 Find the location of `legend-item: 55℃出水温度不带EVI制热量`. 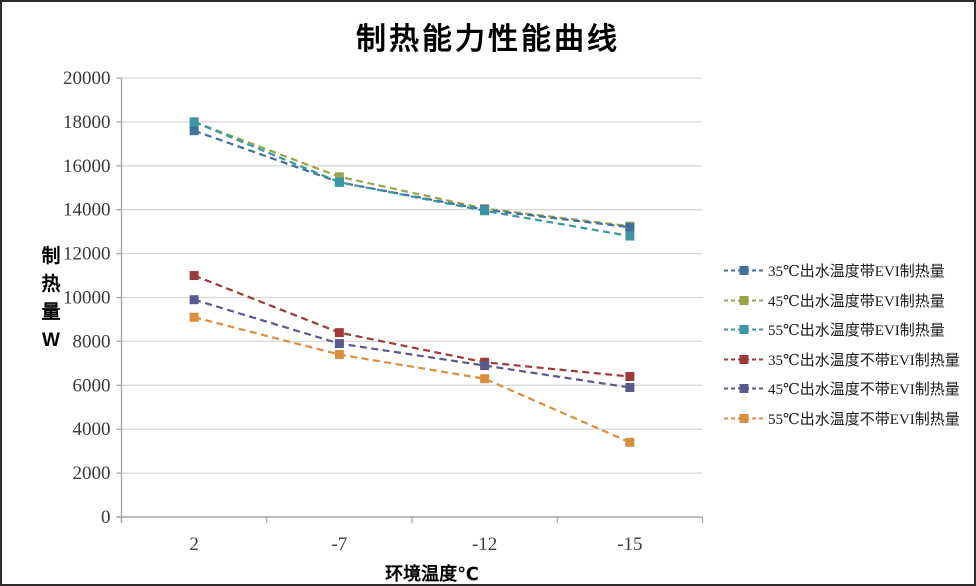

legend-item: 55℃出水温度不带EVI制热量 is located at coordinates (842, 419).